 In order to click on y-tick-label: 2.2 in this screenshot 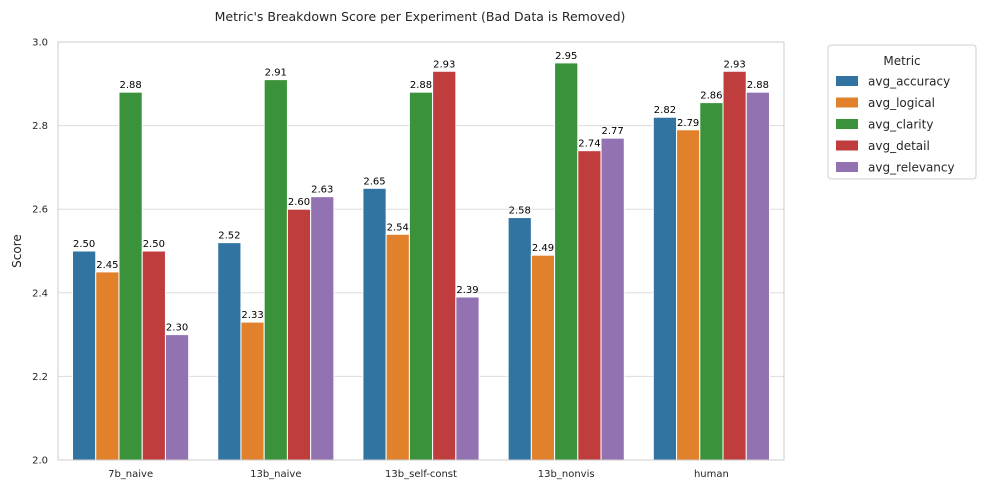, I will do `click(40, 377)`.